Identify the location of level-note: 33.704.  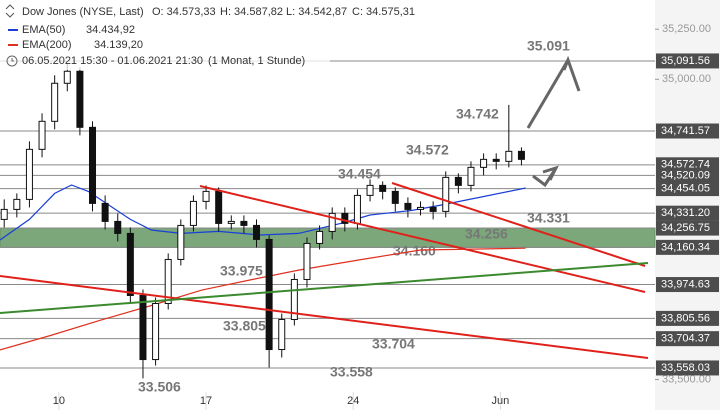
(393, 344).